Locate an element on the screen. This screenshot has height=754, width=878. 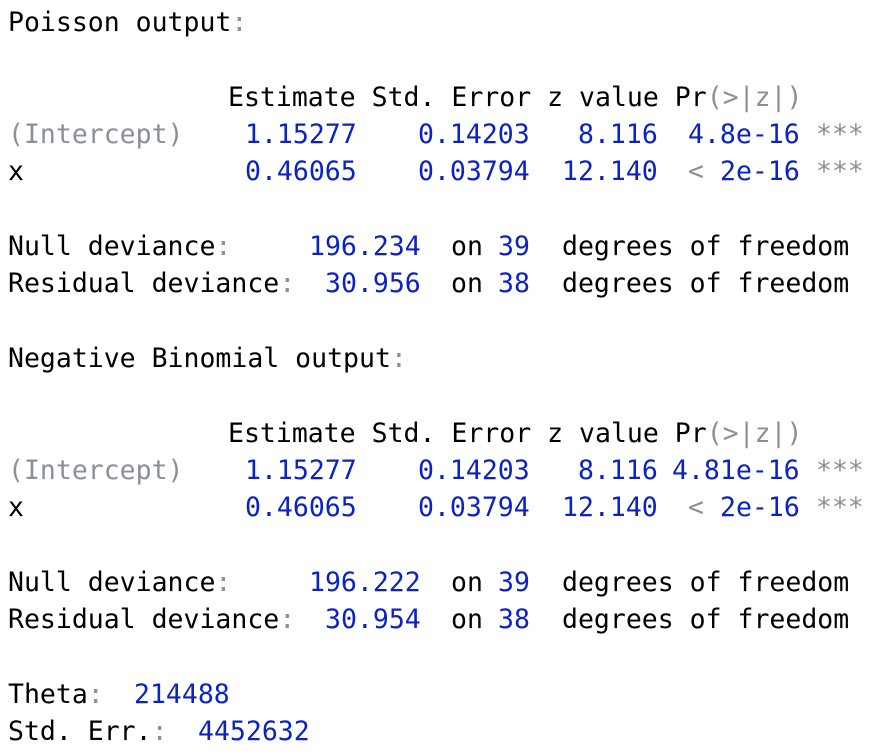
deviance-value: 30.956 is located at coordinates (373, 283).